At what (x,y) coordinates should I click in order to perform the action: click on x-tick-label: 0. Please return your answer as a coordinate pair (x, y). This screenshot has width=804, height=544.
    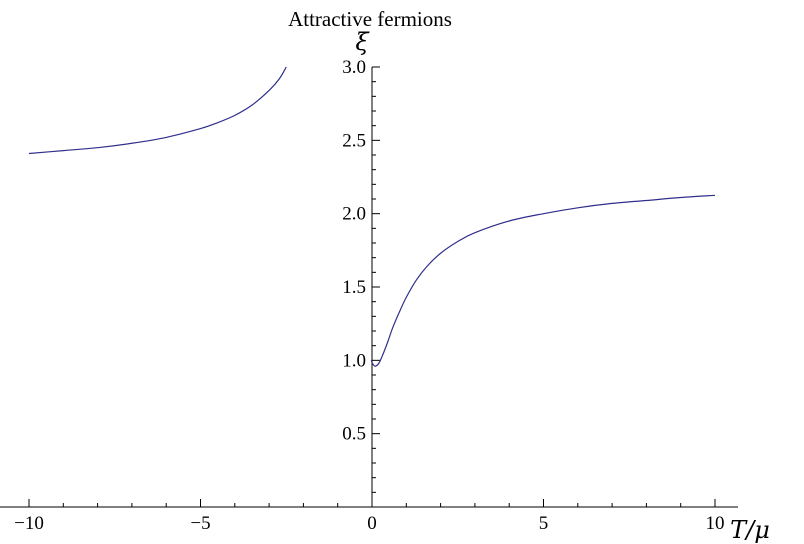
    Looking at the image, I should click on (372, 523).